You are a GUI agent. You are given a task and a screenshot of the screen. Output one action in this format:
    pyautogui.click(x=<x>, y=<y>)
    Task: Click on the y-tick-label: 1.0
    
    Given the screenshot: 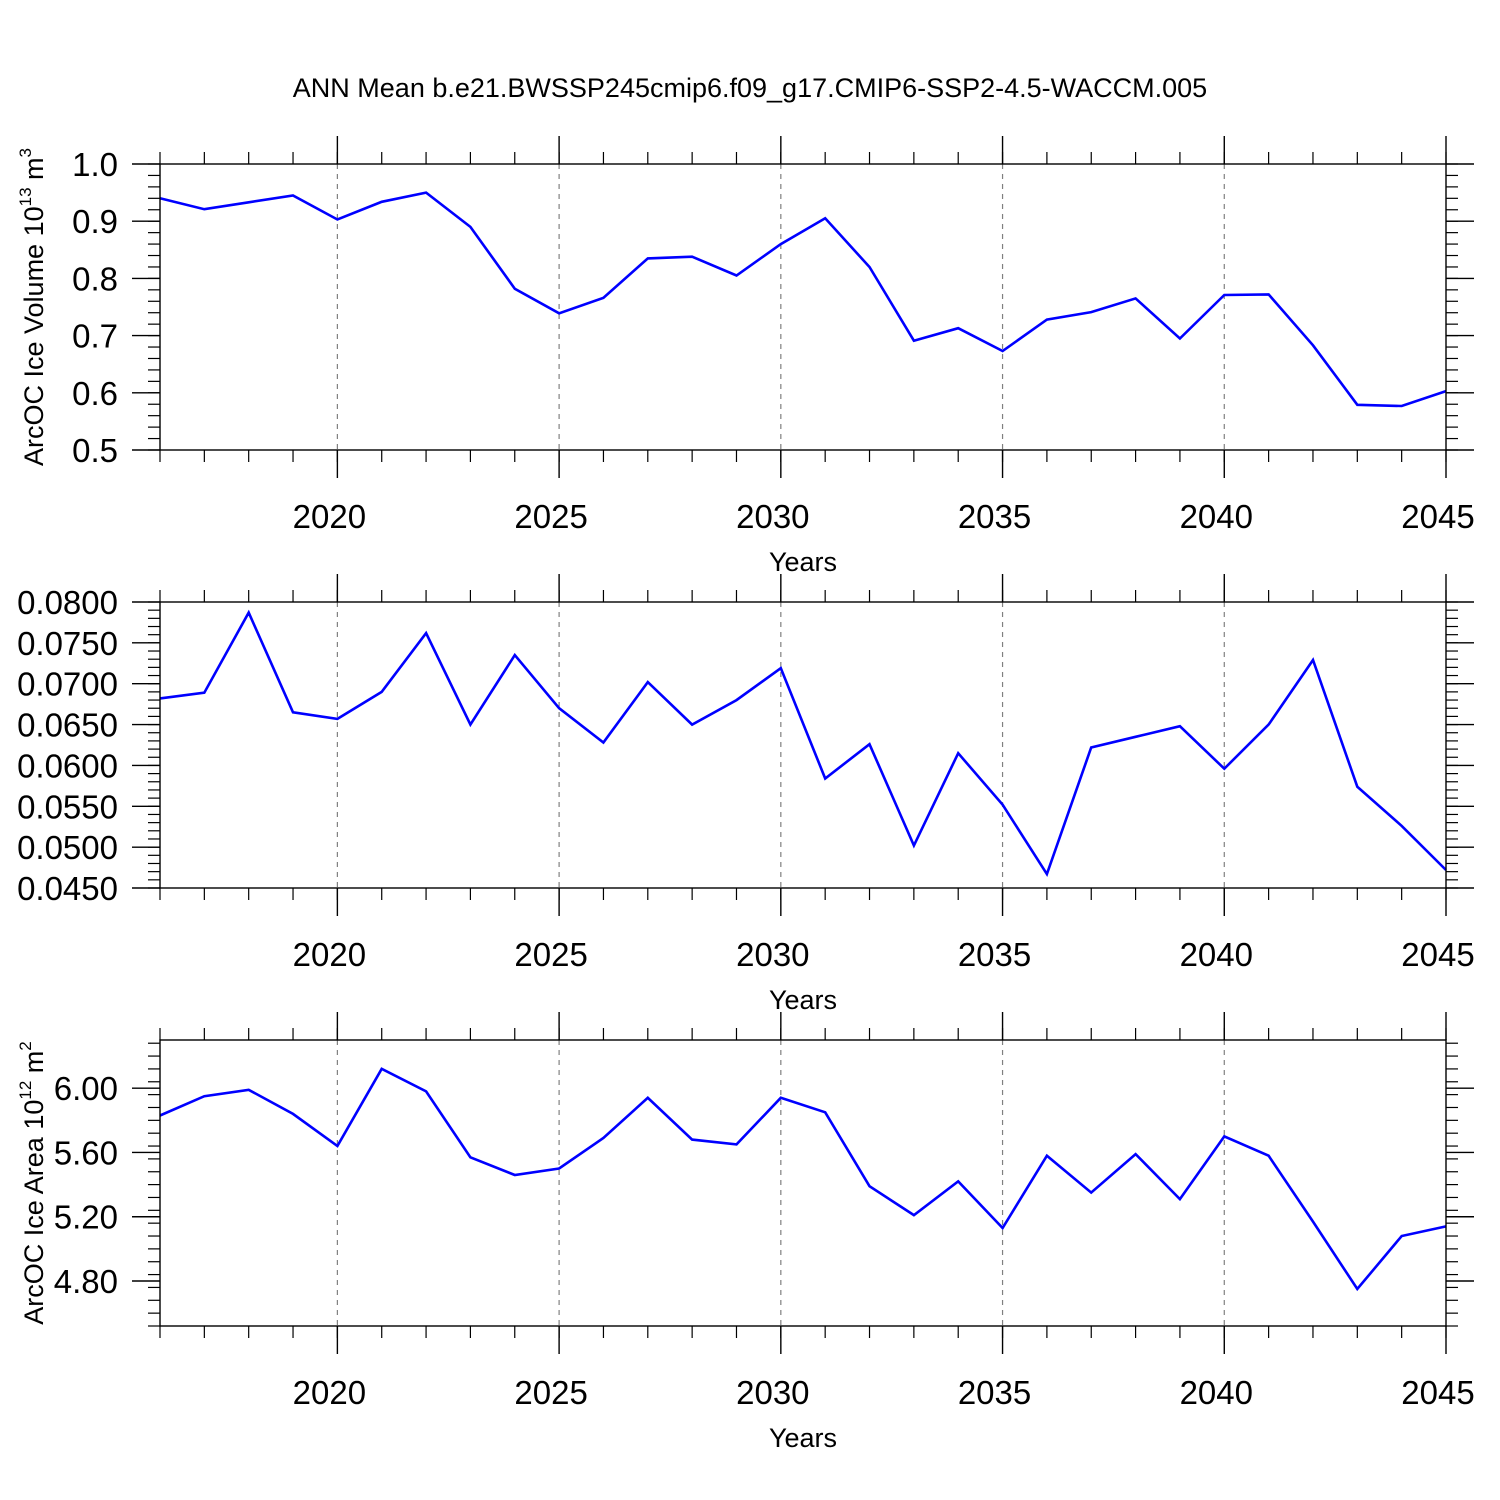 What is the action you would take?
    pyautogui.click(x=95, y=164)
    